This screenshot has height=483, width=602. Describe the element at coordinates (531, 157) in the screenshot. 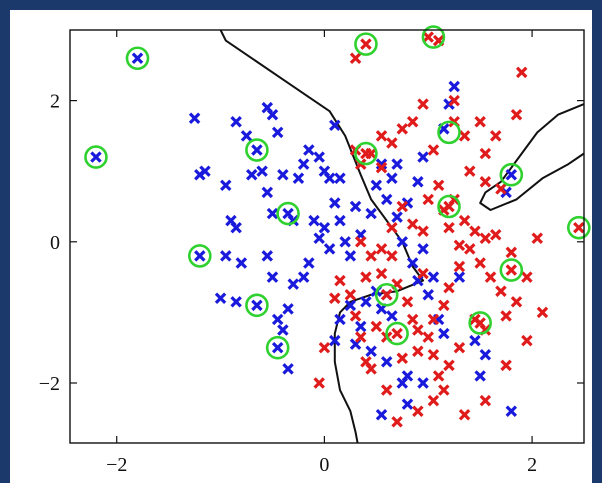

I see `decision-boundary-curve` at that location.